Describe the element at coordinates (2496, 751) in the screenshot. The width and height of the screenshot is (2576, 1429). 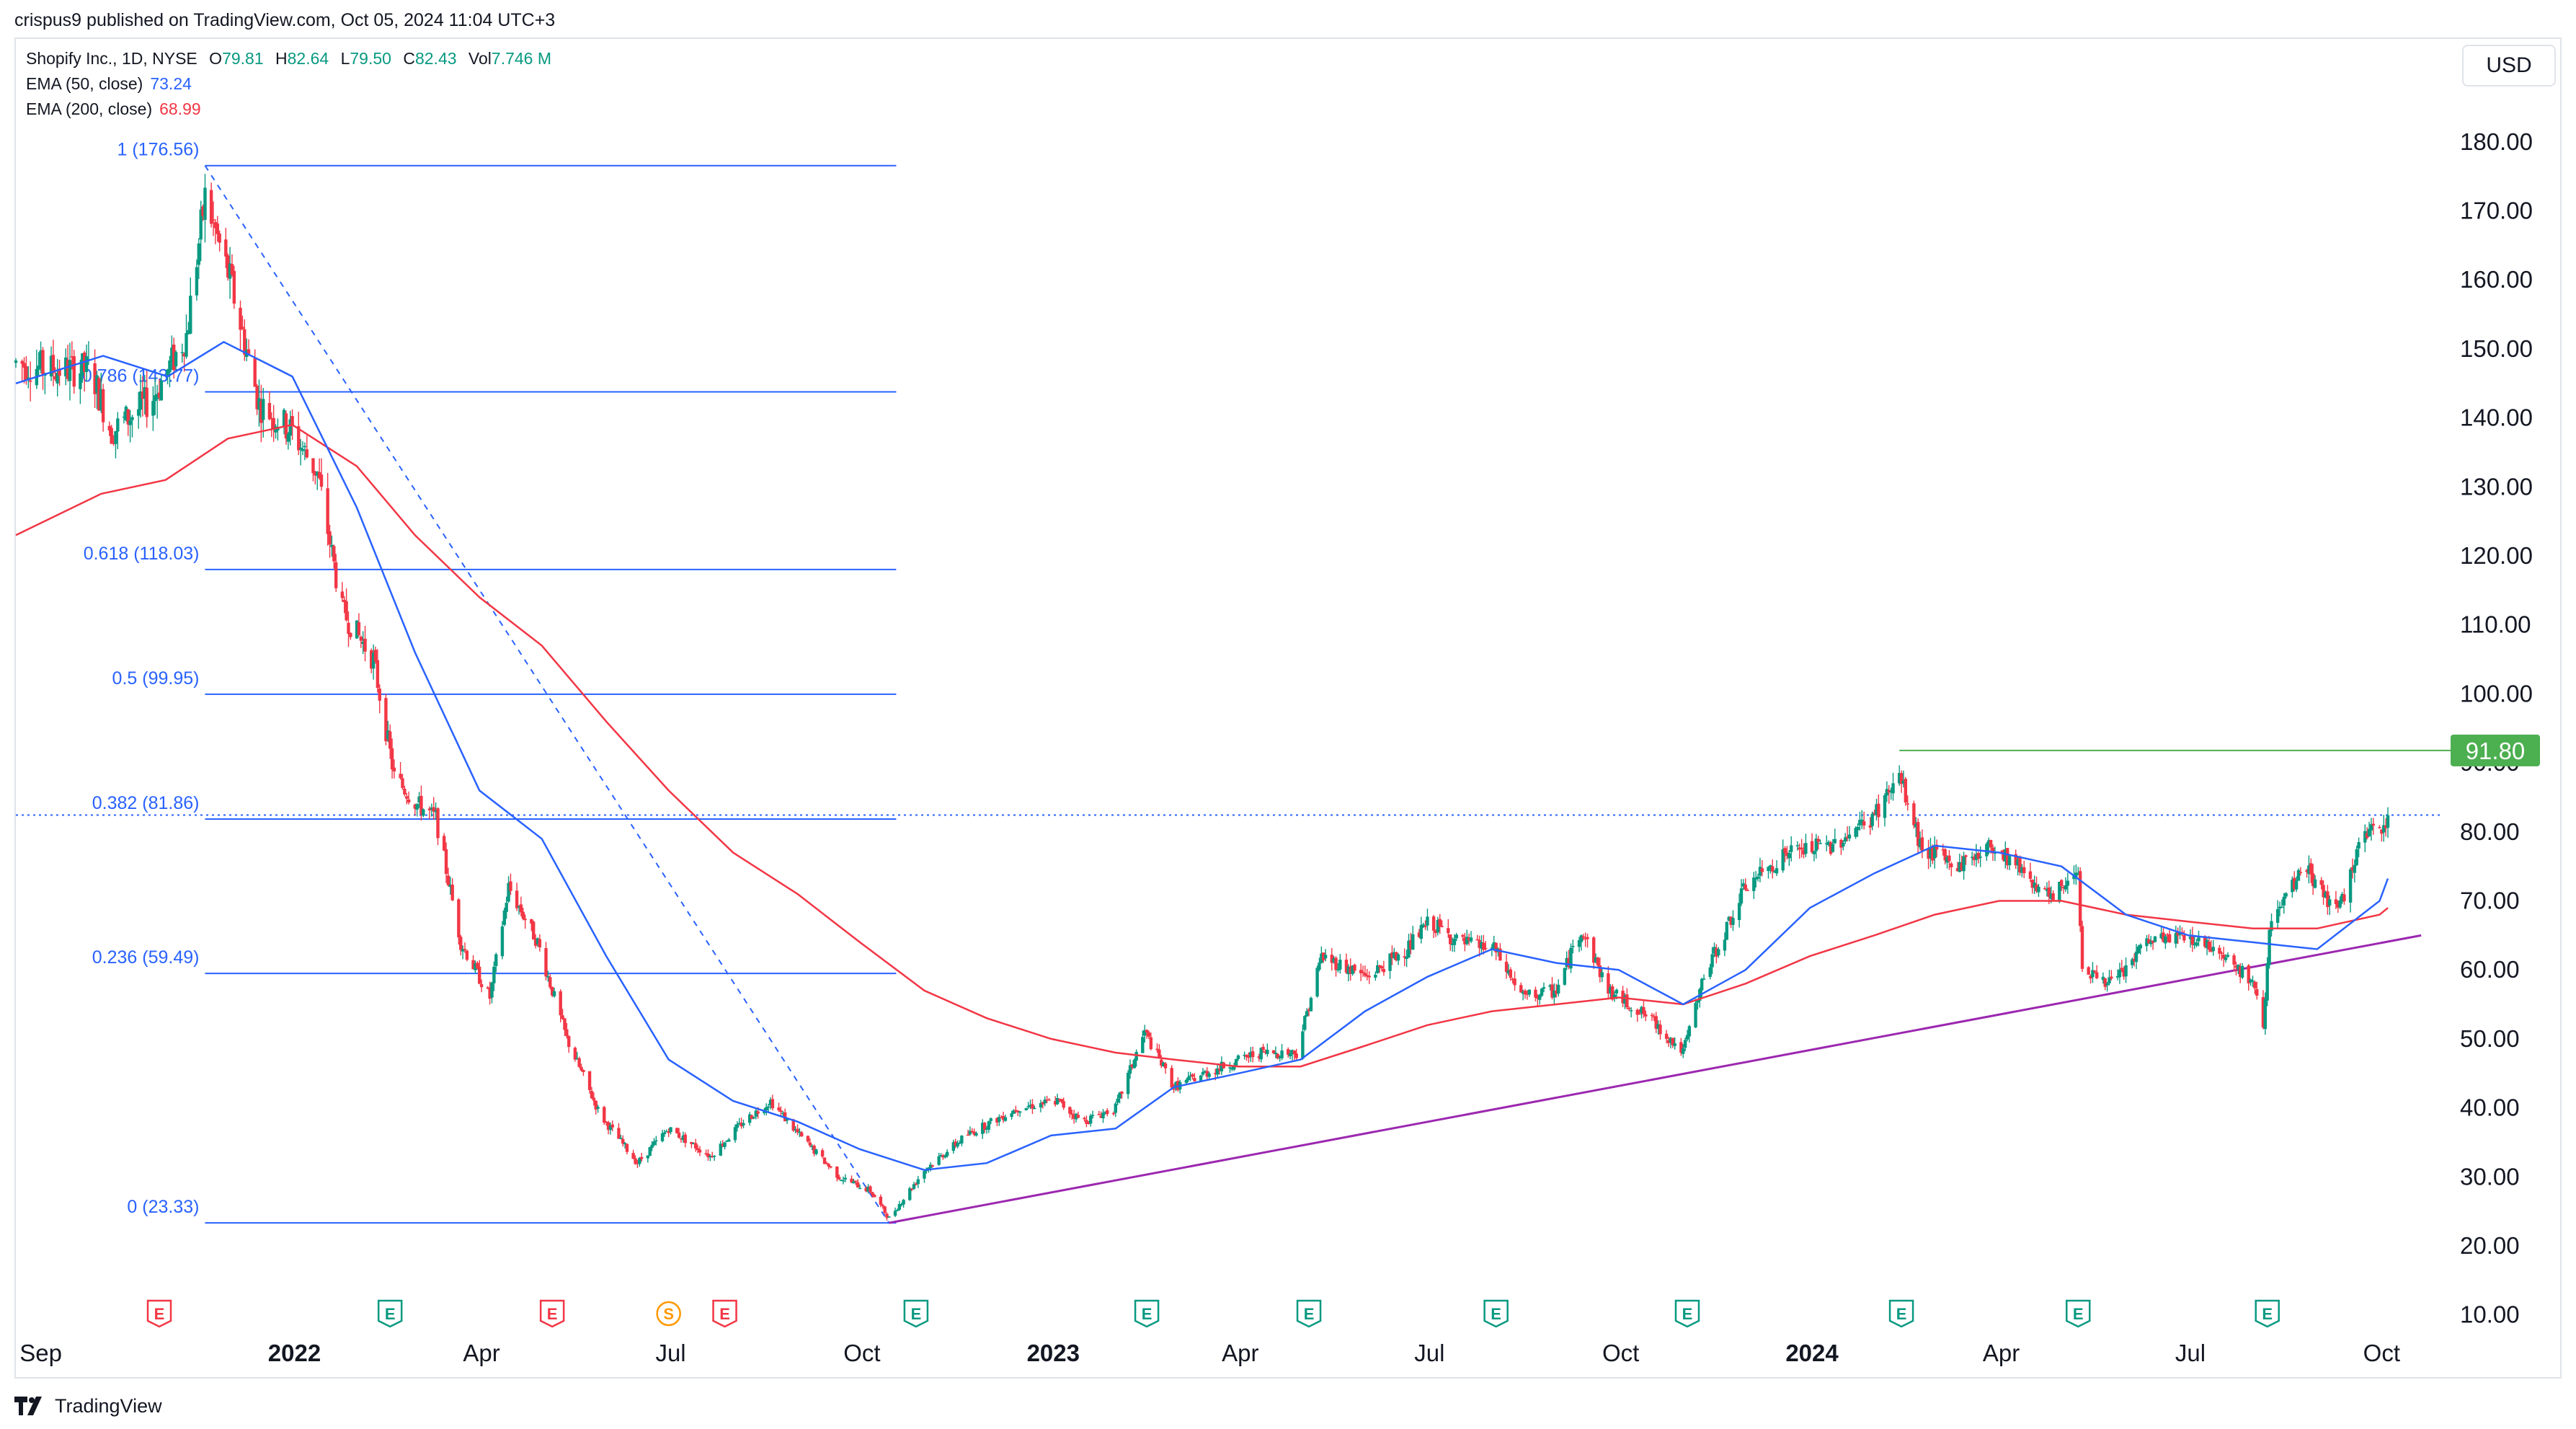
I see `resistance-price-label: 91.80` at that location.